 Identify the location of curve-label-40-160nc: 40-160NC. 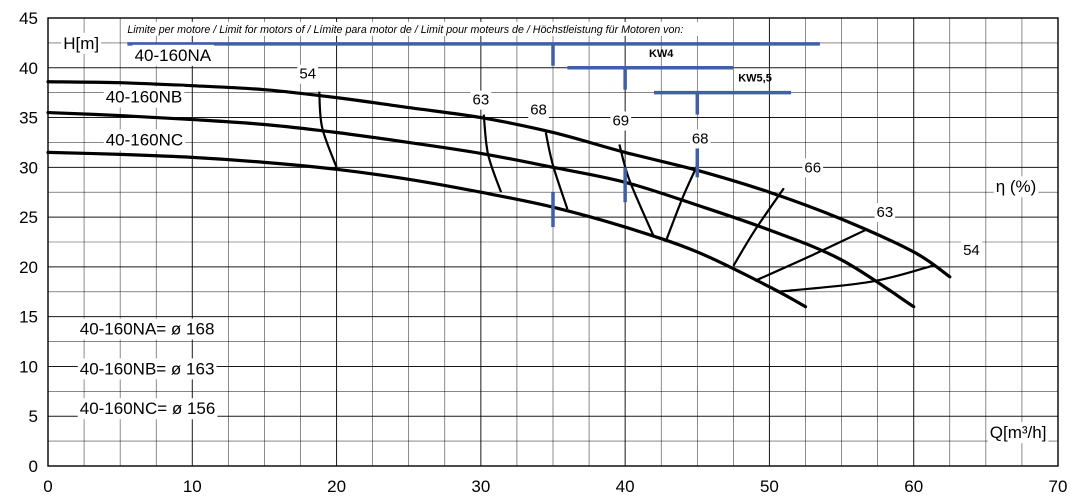
(145, 139).